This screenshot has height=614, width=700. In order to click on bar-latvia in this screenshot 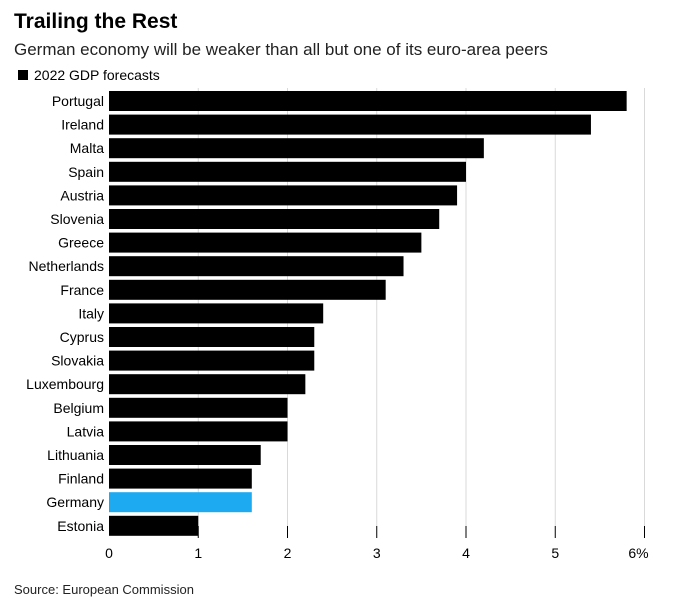, I will do `click(198, 431)`.